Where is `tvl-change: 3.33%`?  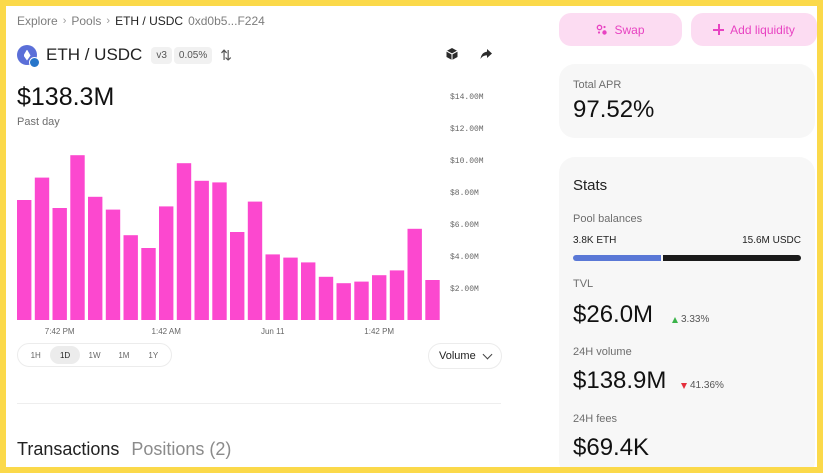
tvl-change: 3.33% is located at coordinates (690, 319).